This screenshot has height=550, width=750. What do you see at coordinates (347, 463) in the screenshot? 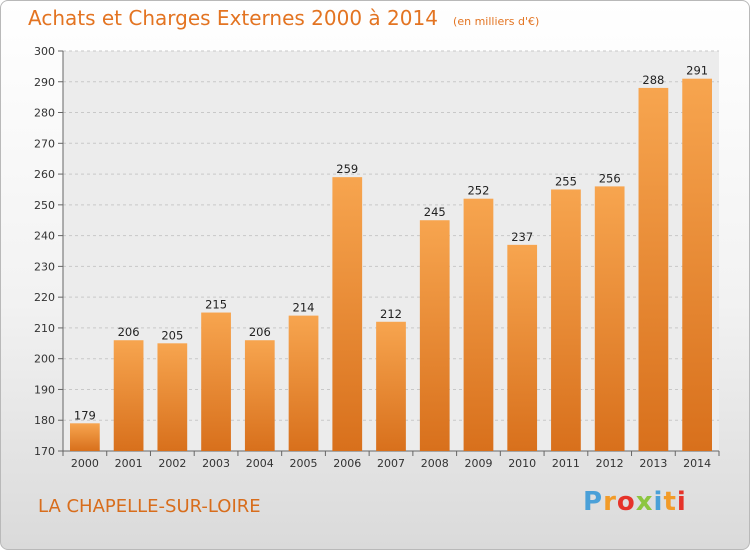
I see `x-tick-label: 2006` at bounding box center [347, 463].